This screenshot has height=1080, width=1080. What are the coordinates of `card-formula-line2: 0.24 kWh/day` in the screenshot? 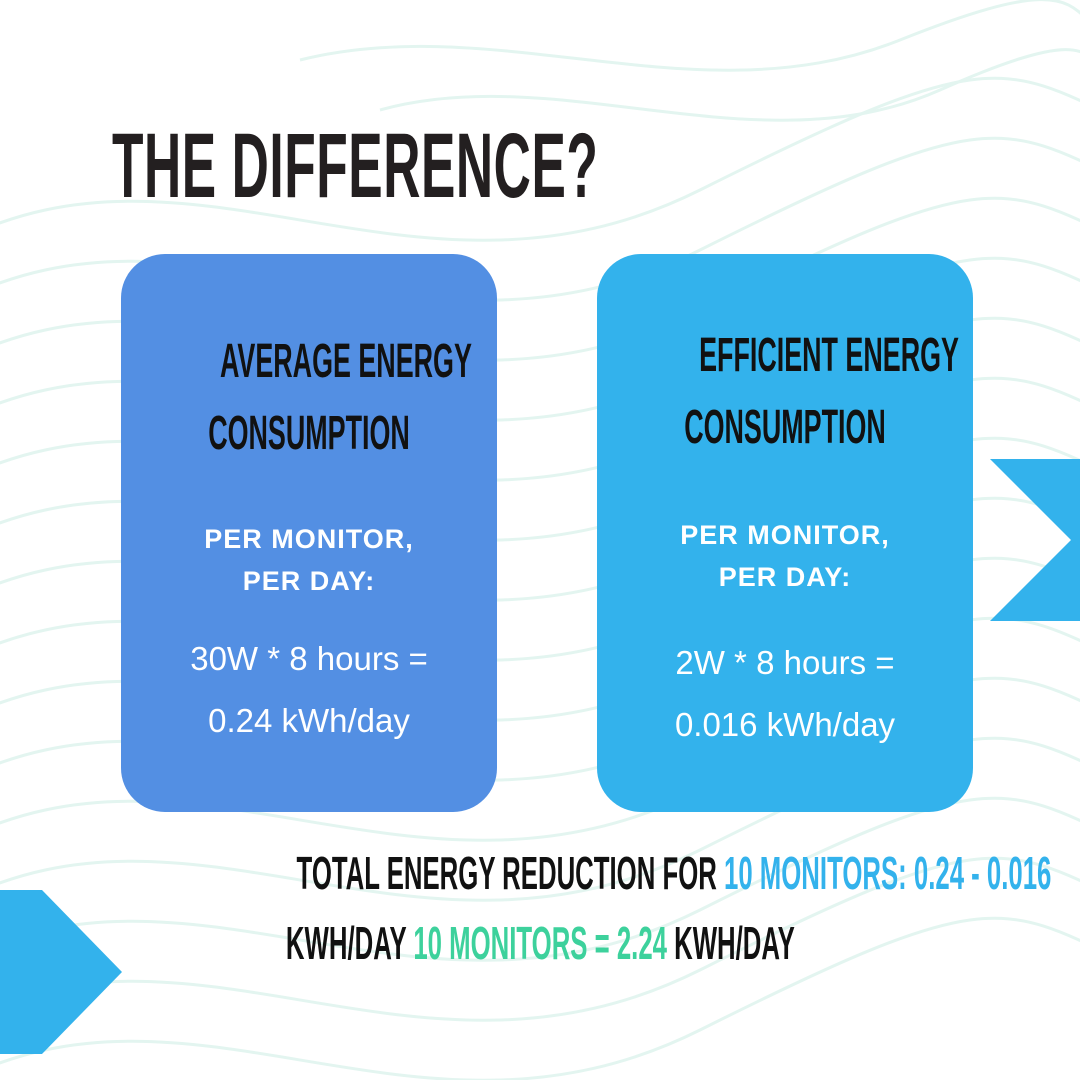 It's located at (309, 720).